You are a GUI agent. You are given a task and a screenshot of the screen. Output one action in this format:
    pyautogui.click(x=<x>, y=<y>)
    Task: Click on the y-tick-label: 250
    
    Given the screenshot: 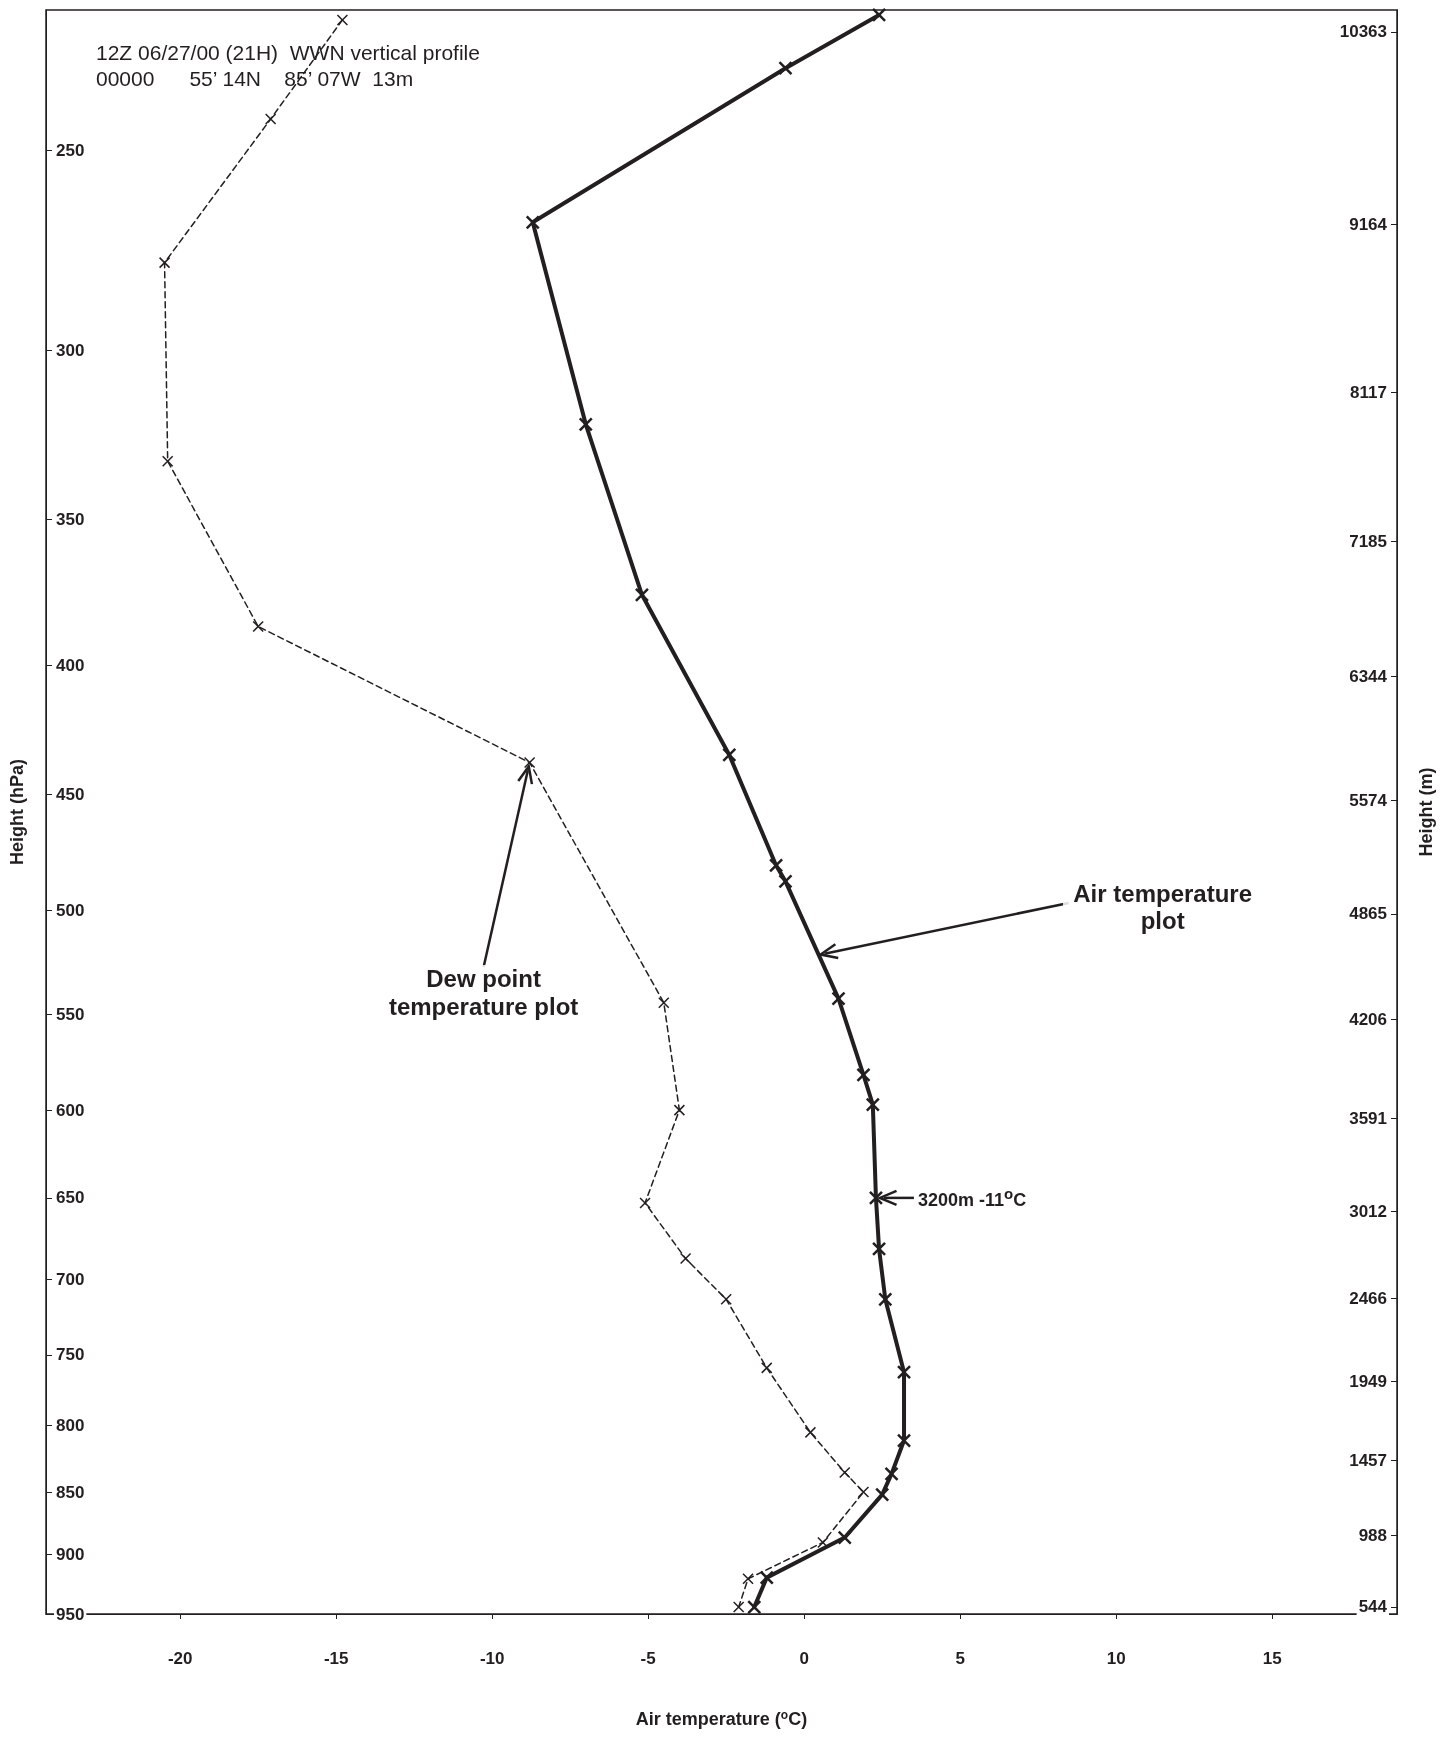 What is the action you would take?
    pyautogui.click(x=70, y=150)
    